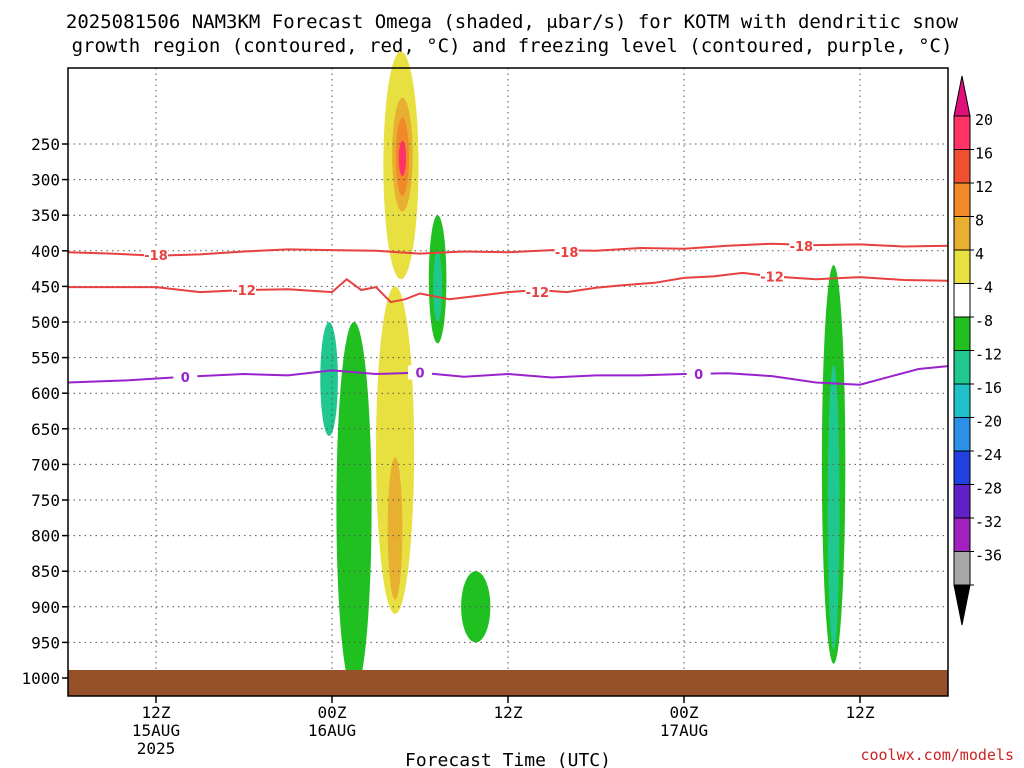 The height and width of the screenshot is (768, 1024). I want to click on colorbar-label: 4, so click(979, 254).